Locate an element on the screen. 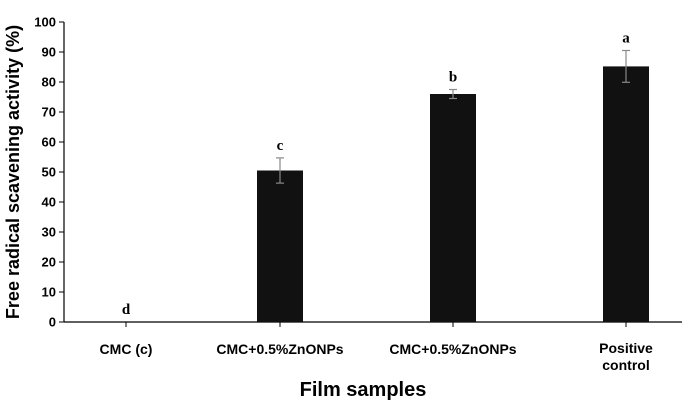  significance-letter: c is located at coordinates (280, 146).